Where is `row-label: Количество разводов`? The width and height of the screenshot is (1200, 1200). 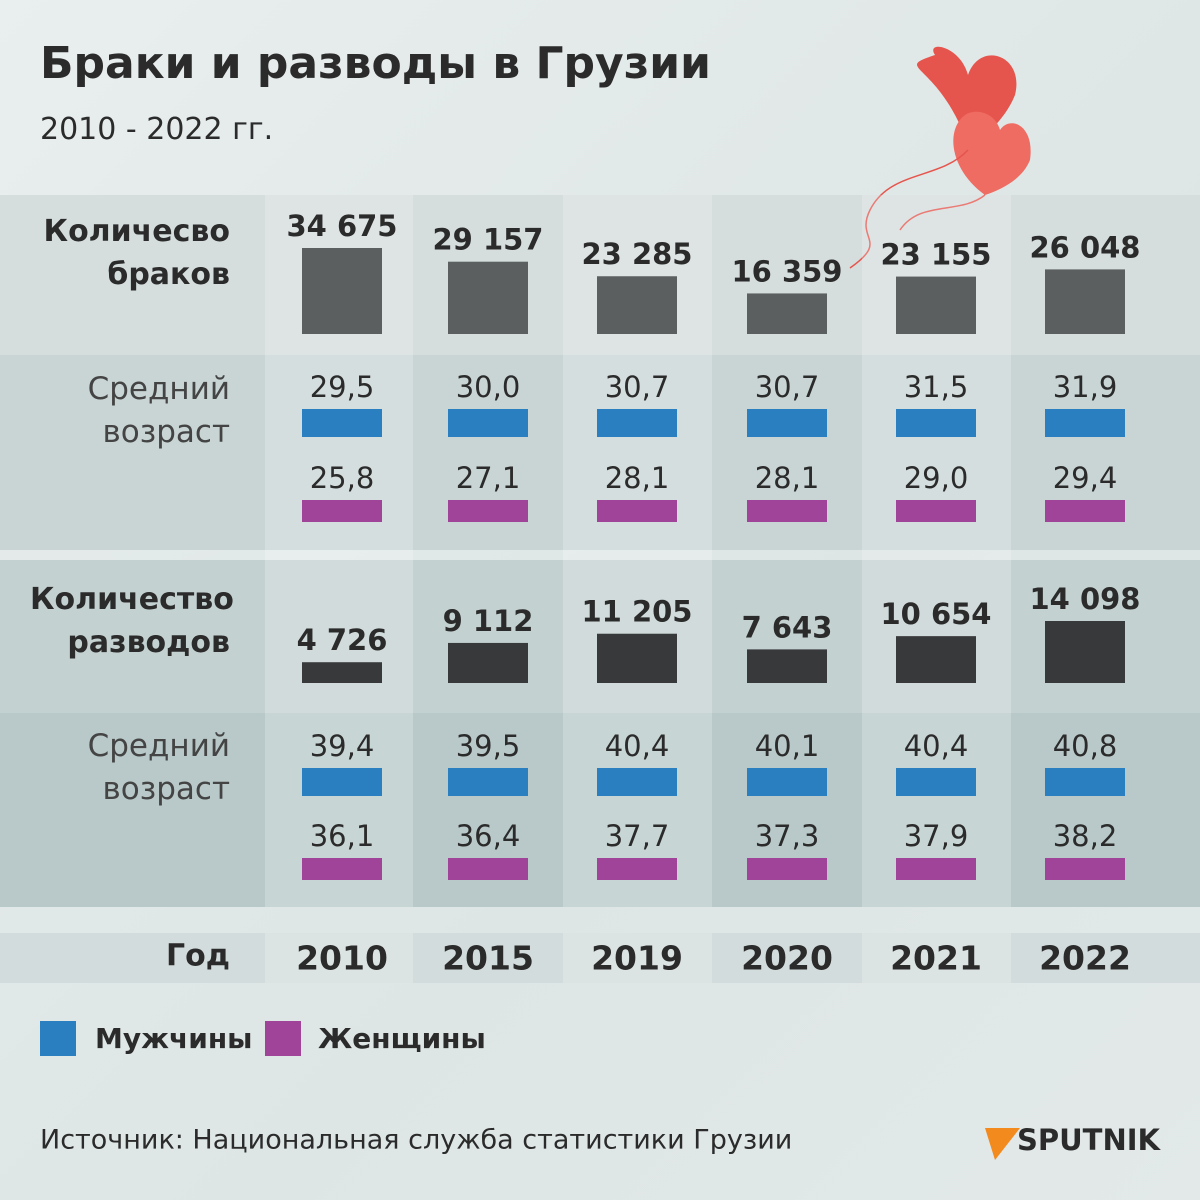
row-label: Количество разводов is located at coordinates (132, 621).